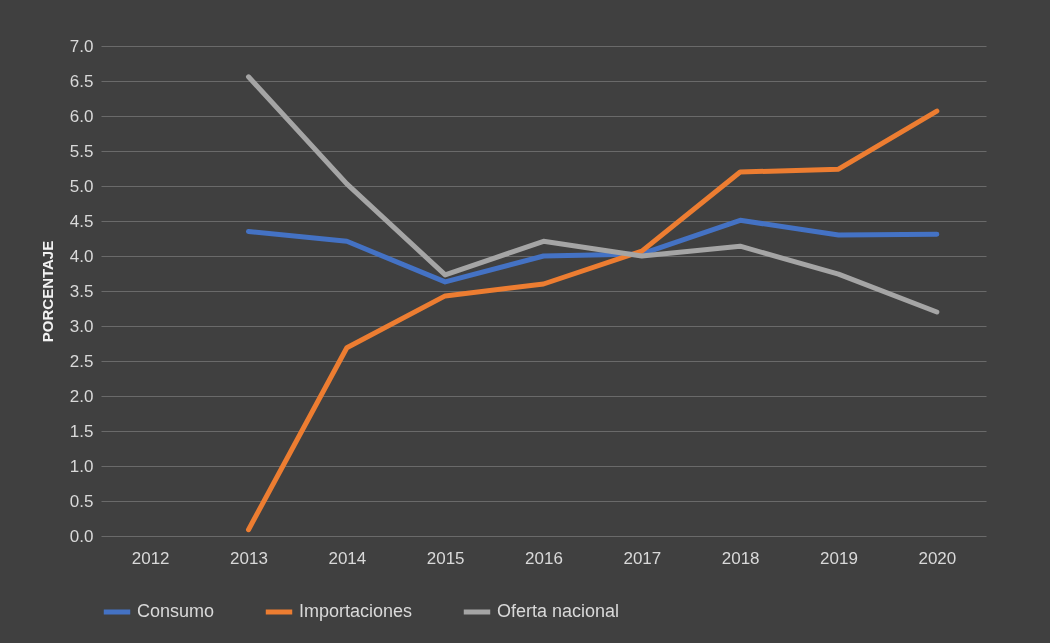 The width and height of the screenshot is (1050, 643). I want to click on x-tick-label: 2012, so click(150, 558).